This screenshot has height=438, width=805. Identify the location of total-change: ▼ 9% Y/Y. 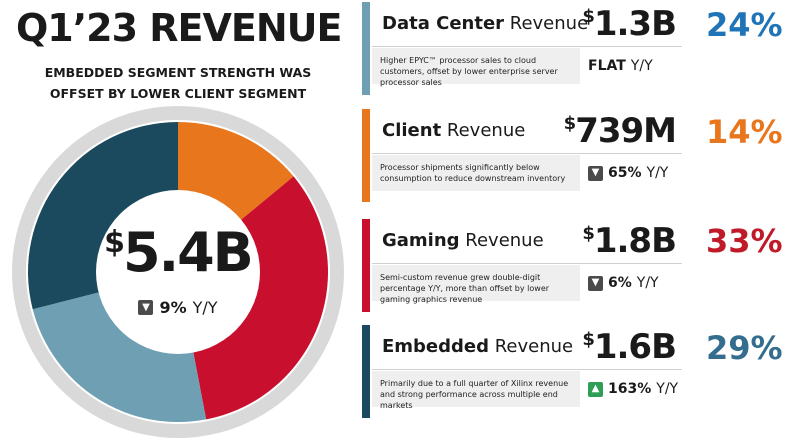
(178, 307).